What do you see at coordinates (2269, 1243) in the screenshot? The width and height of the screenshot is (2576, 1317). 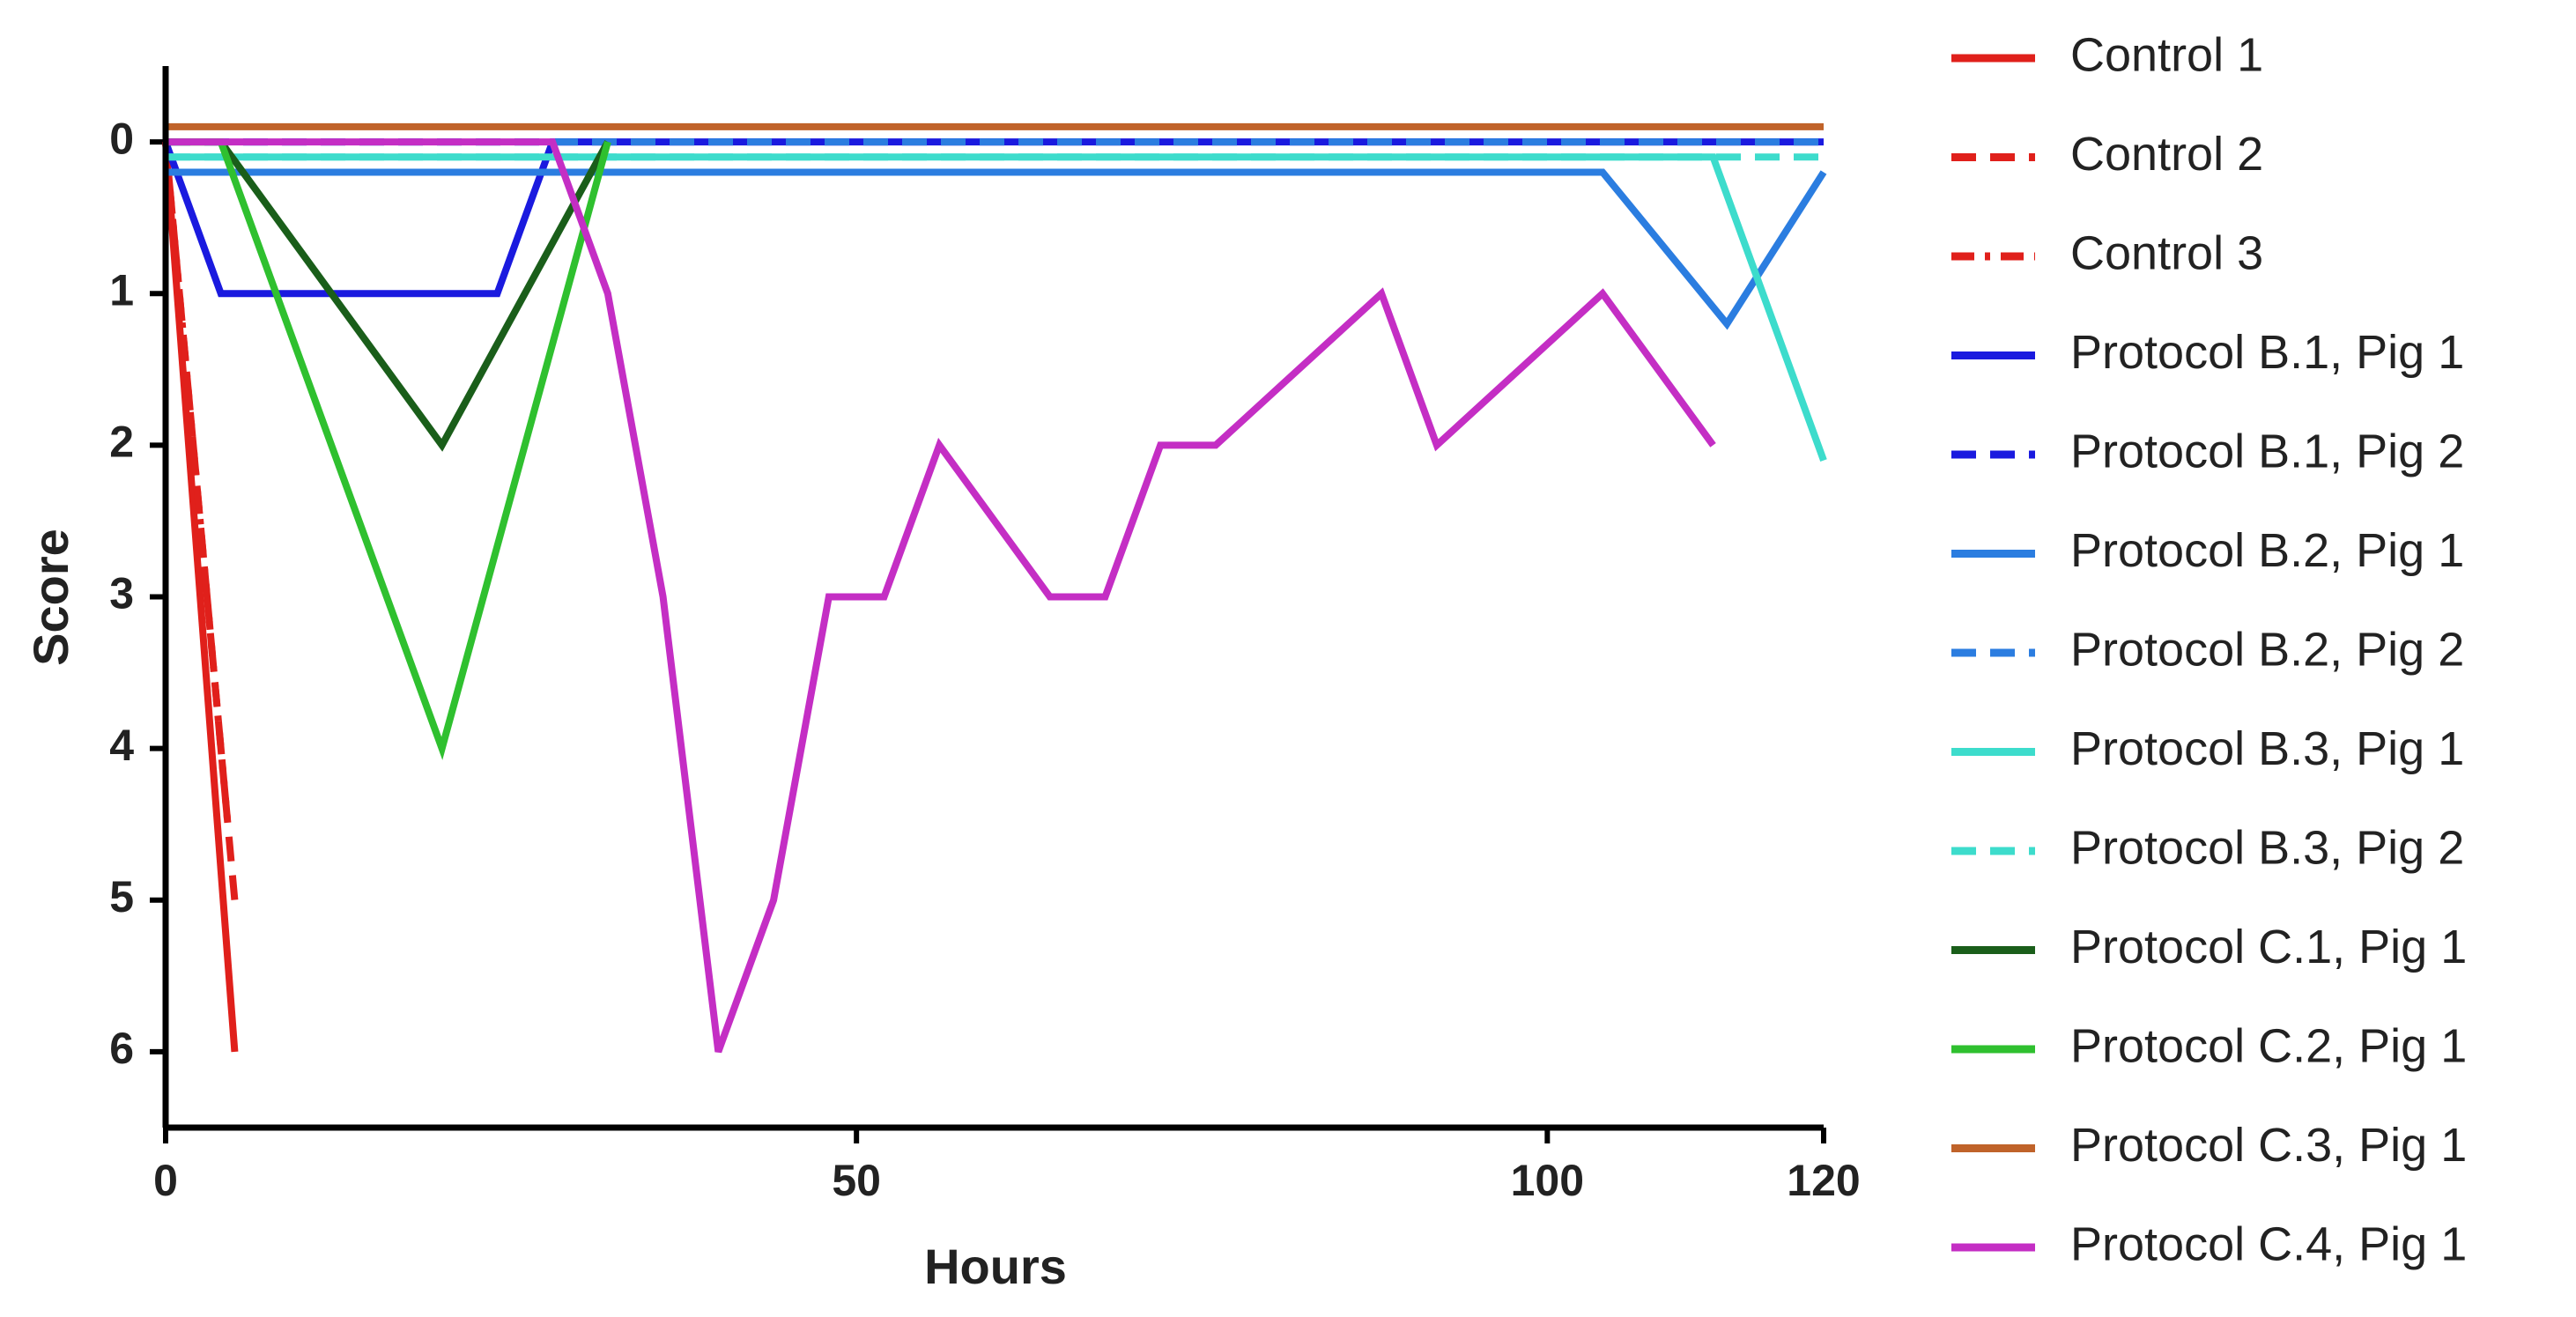 I see `legend-label: Protocol C.4, Pig 1` at bounding box center [2269, 1243].